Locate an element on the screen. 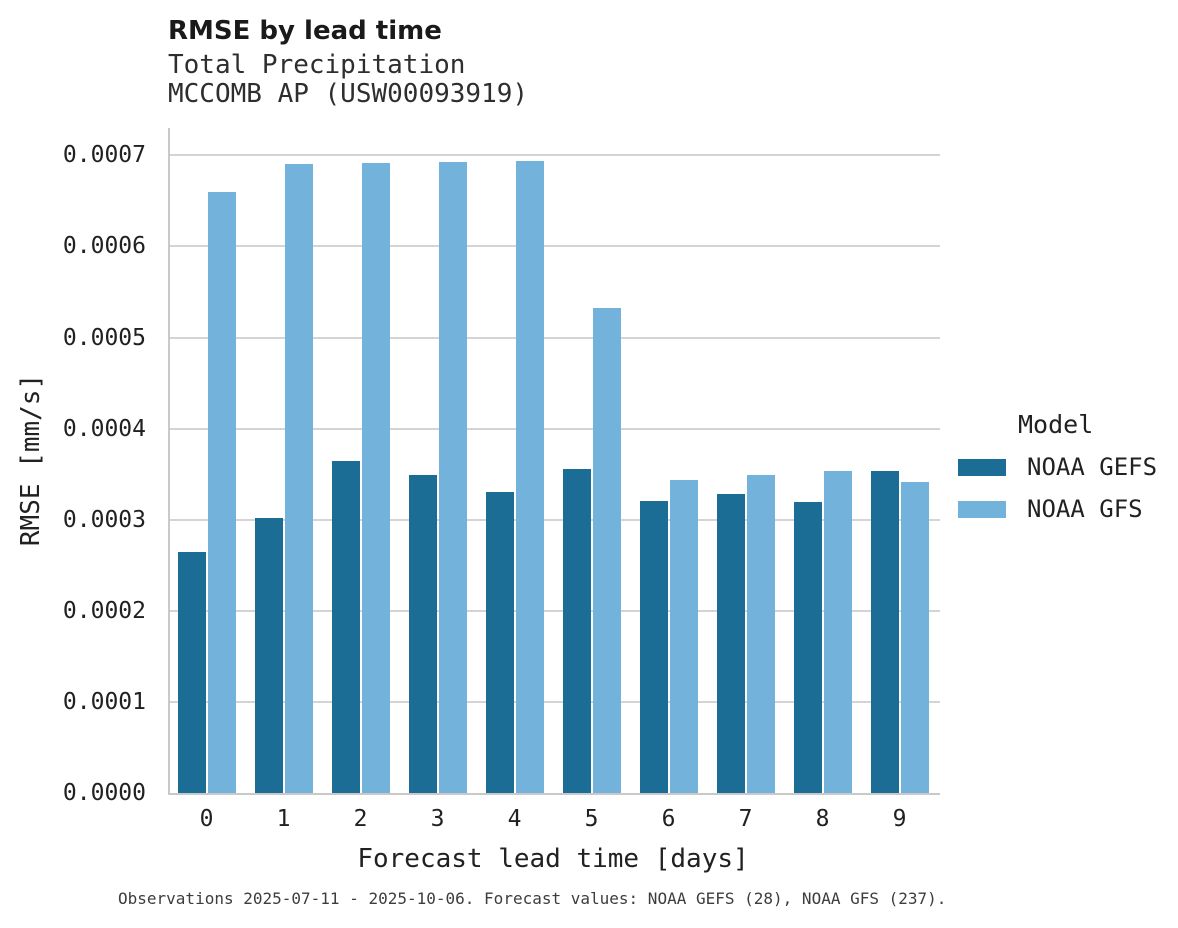 The width and height of the screenshot is (1178, 928). x-tick-3: 3 is located at coordinates (437, 819).